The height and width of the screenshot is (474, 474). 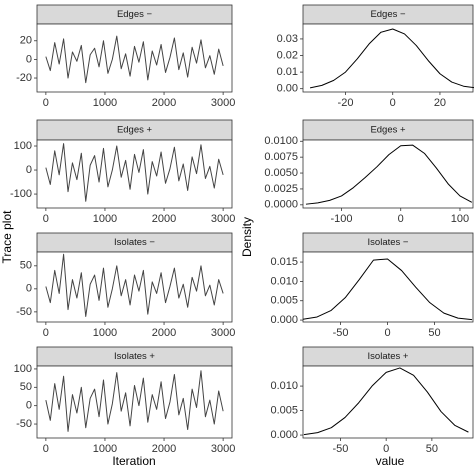 I want to click on x-tick-label: -20, so click(x=346, y=103).